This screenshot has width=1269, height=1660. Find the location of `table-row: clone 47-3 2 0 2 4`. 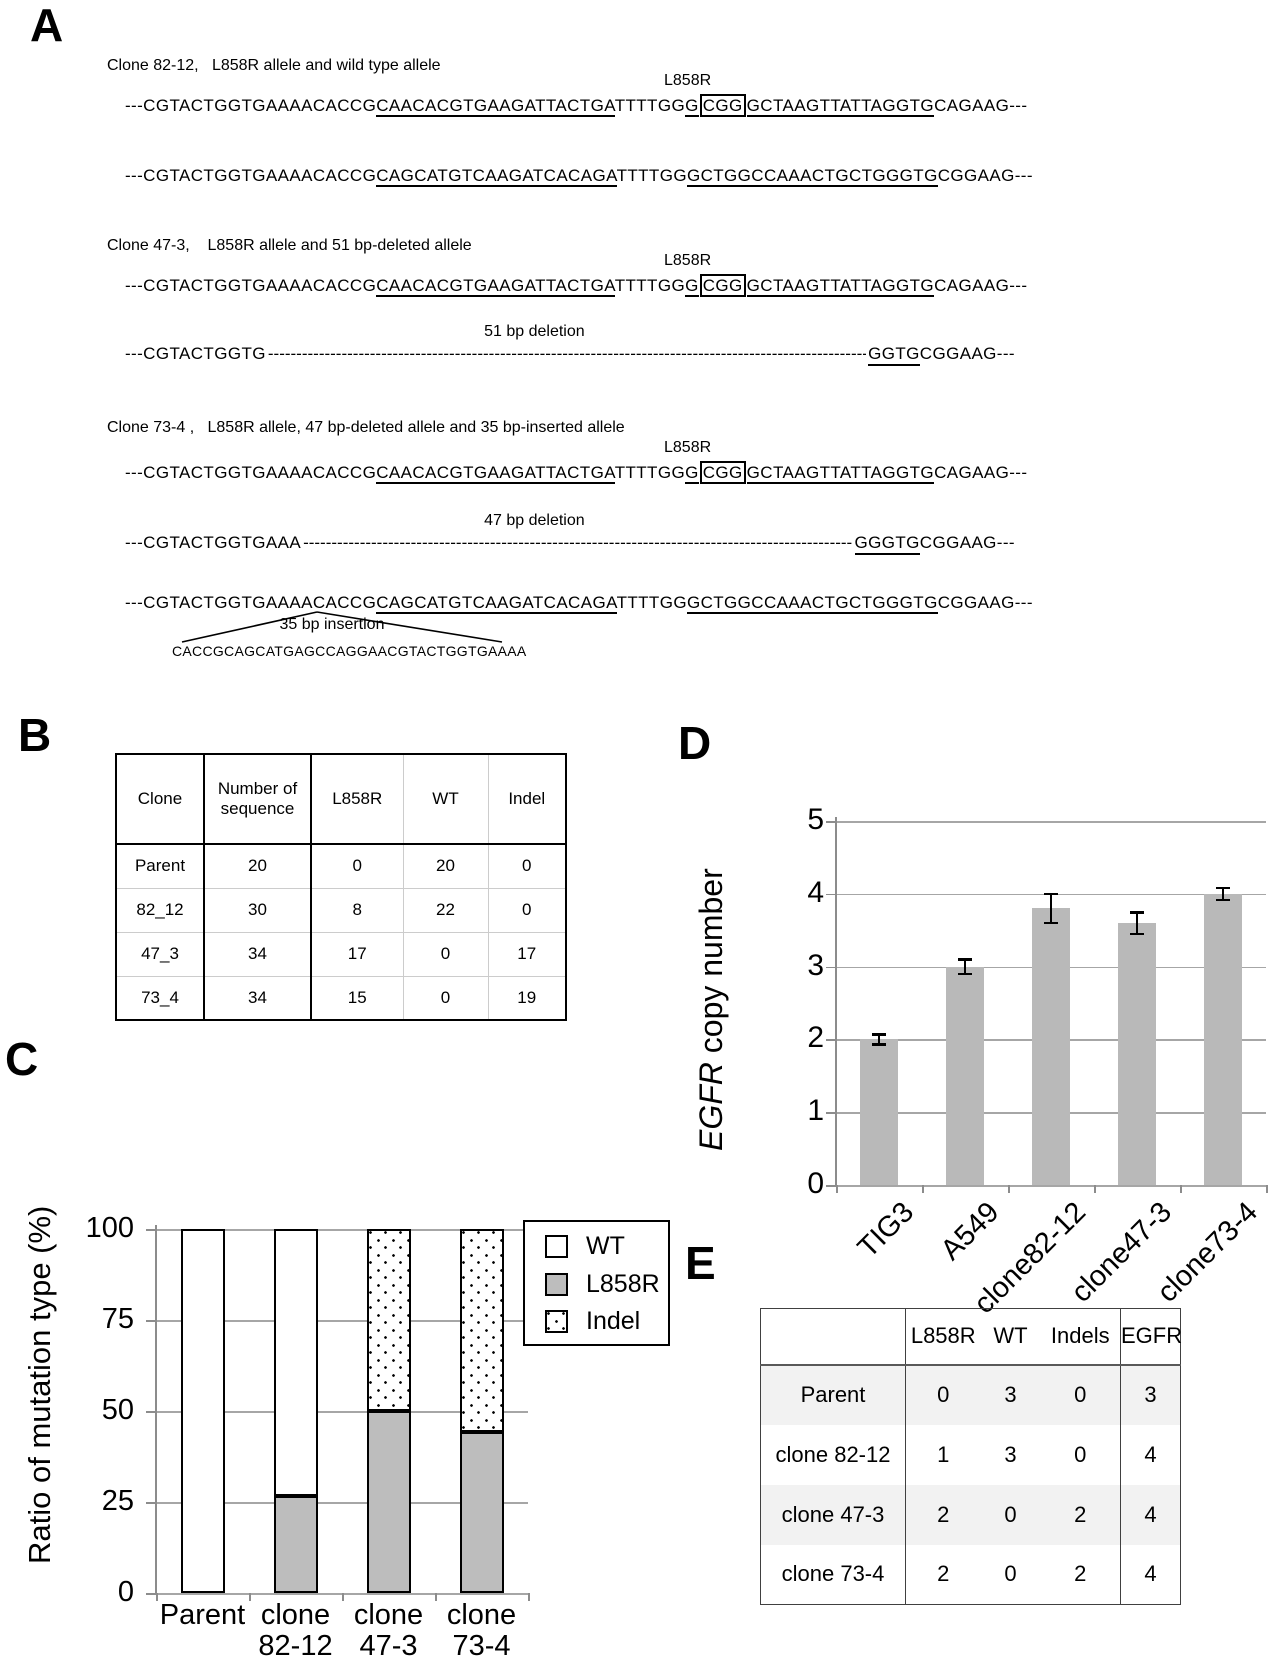

table-row: clone 47-3 2 0 2 4 is located at coordinates (970, 1514).